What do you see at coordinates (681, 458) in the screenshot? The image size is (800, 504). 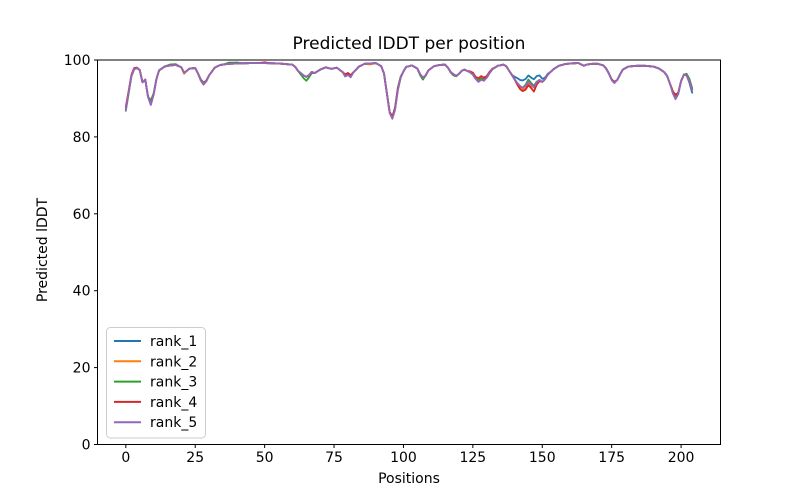 I see `x-tick-label: 200` at bounding box center [681, 458].